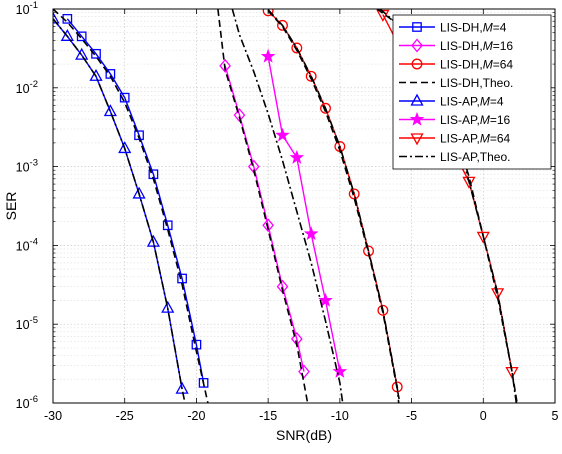 The width and height of the screenshot is (562, 454). What do you see at coordinates (53, 416) in the screenshot?
I see `x-tick-label: -30` at bounding box center [53, 416].